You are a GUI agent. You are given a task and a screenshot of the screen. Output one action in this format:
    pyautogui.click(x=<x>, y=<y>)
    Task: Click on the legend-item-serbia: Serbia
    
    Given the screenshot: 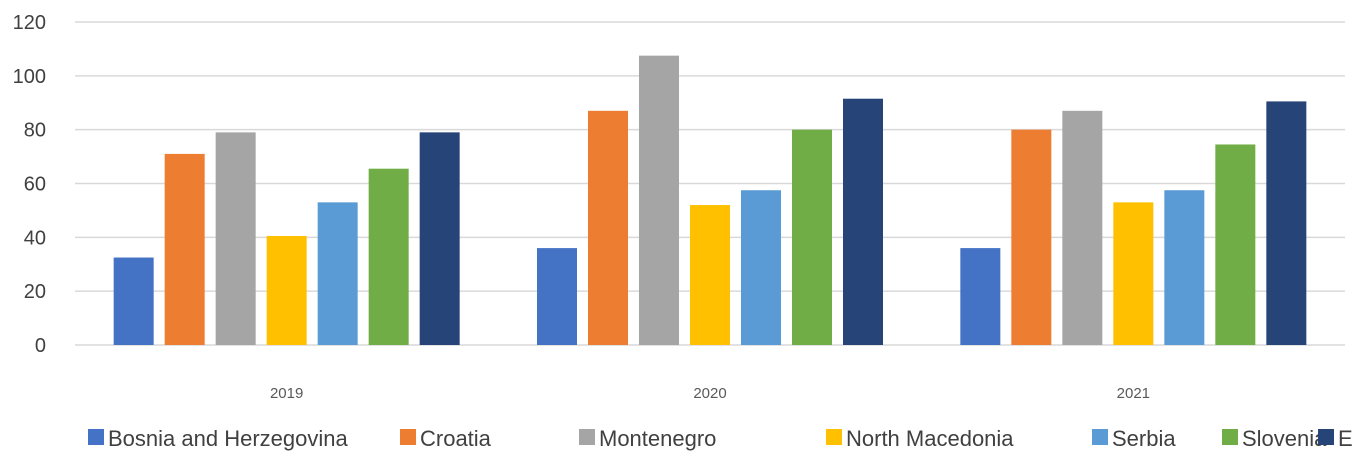 What is the action you would take?
    pyautogui.click(x=1134, y=438)
    